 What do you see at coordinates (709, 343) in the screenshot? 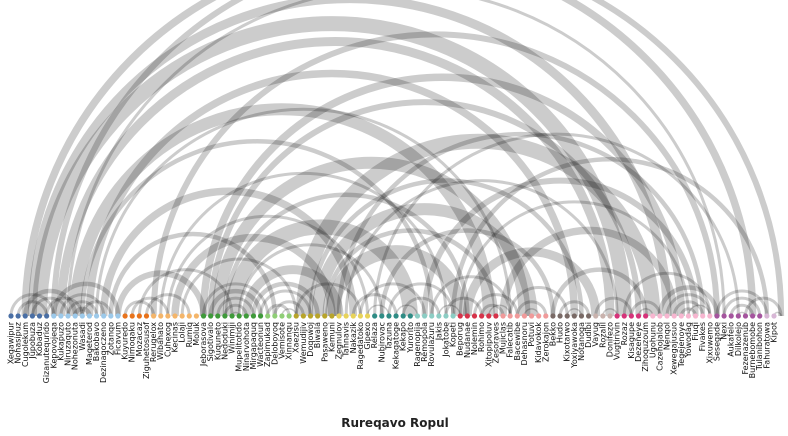
I see `node-label: Xixuwemo` at bounding box center [709, 343].